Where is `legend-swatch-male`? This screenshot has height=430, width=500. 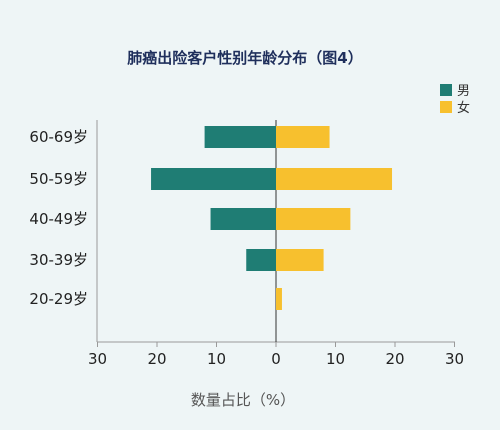 legend-swatch-male is located at coordinates (446, 90).